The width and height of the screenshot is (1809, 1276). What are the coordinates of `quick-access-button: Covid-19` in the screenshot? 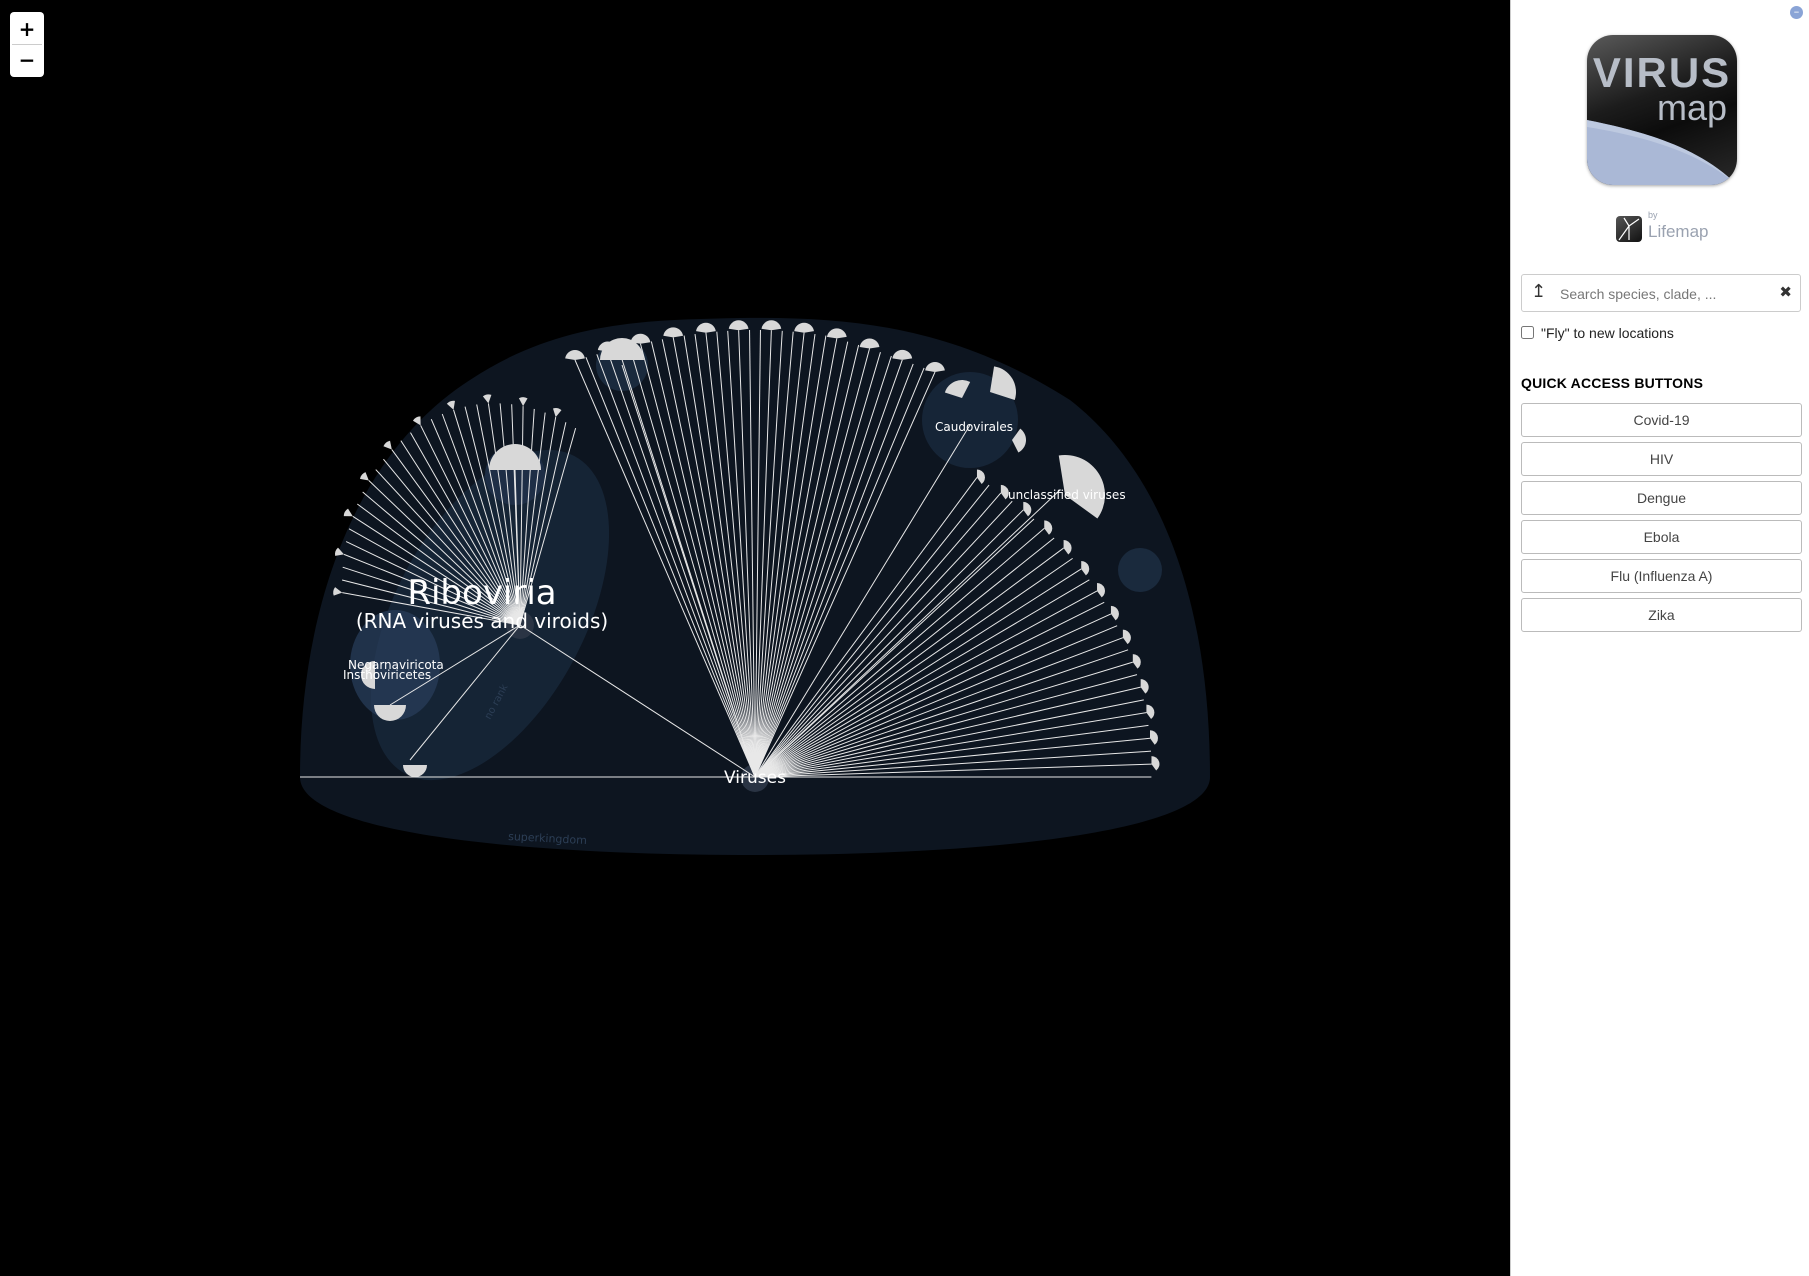 It's located at (1661, 420).